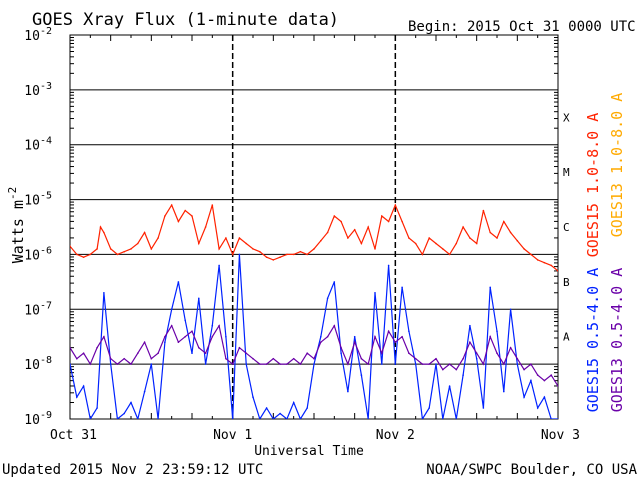 This screenshot has height=480, width=640. What do you see at coordinates (315, 435) in the screenshot?
I see `x-tick-labels: Oct 31 Nov 1 Nov 2 Nov 3` at bounding box center [315, 435].